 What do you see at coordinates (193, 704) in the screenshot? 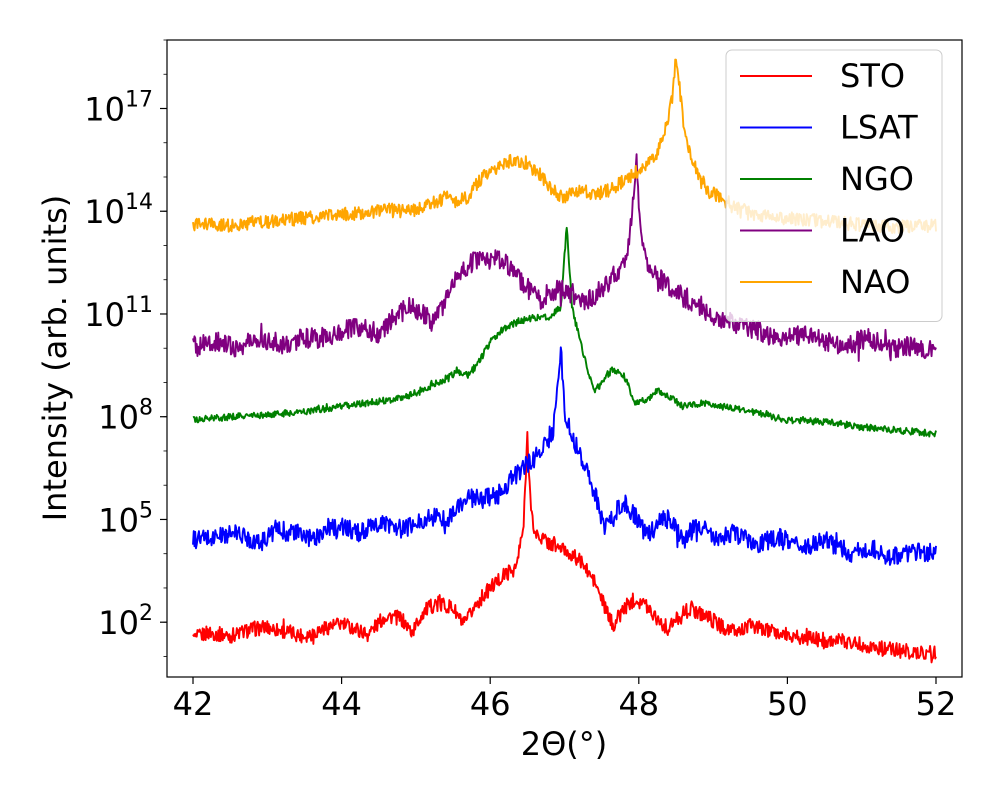
I see `x-tick-label: 42` at bounding box center [193, 704].